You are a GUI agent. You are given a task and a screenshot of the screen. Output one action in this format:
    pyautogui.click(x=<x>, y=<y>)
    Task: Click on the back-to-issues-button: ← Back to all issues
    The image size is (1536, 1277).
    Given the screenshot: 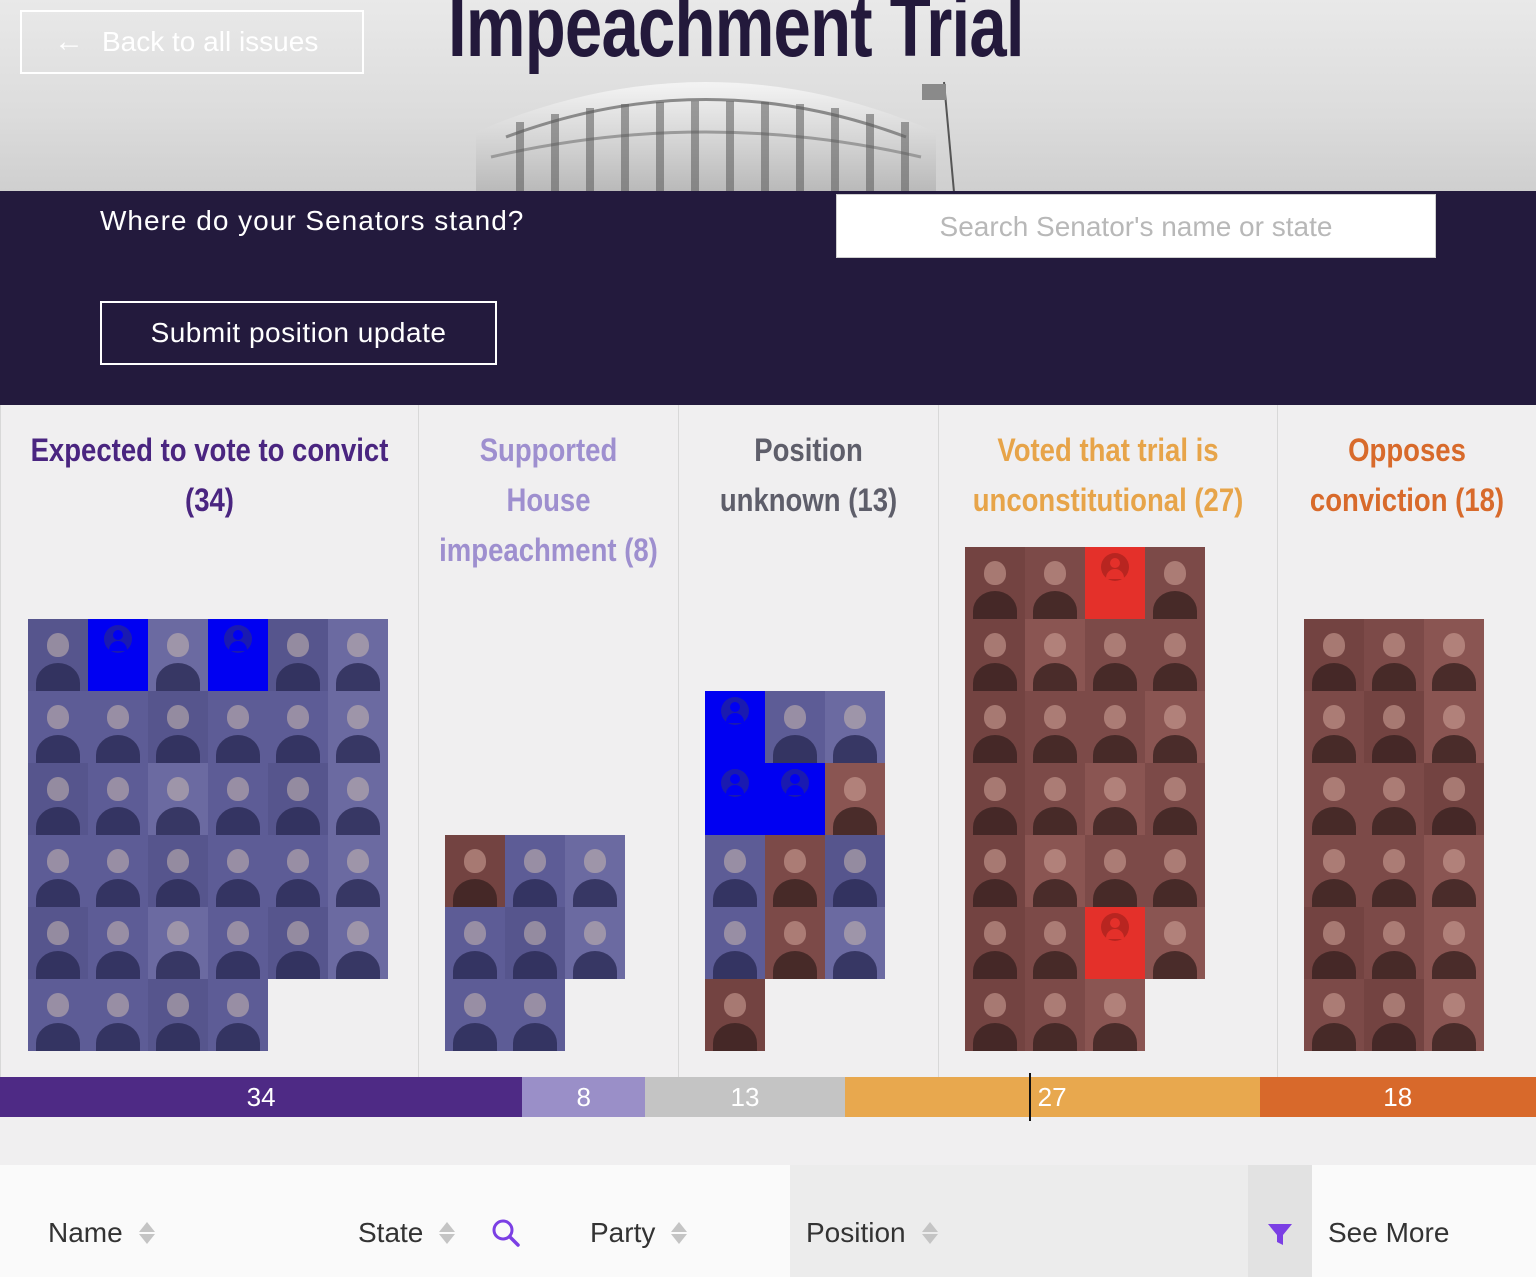 What is the action you would take?
    pyautogui.click(x=192, y=42)
    